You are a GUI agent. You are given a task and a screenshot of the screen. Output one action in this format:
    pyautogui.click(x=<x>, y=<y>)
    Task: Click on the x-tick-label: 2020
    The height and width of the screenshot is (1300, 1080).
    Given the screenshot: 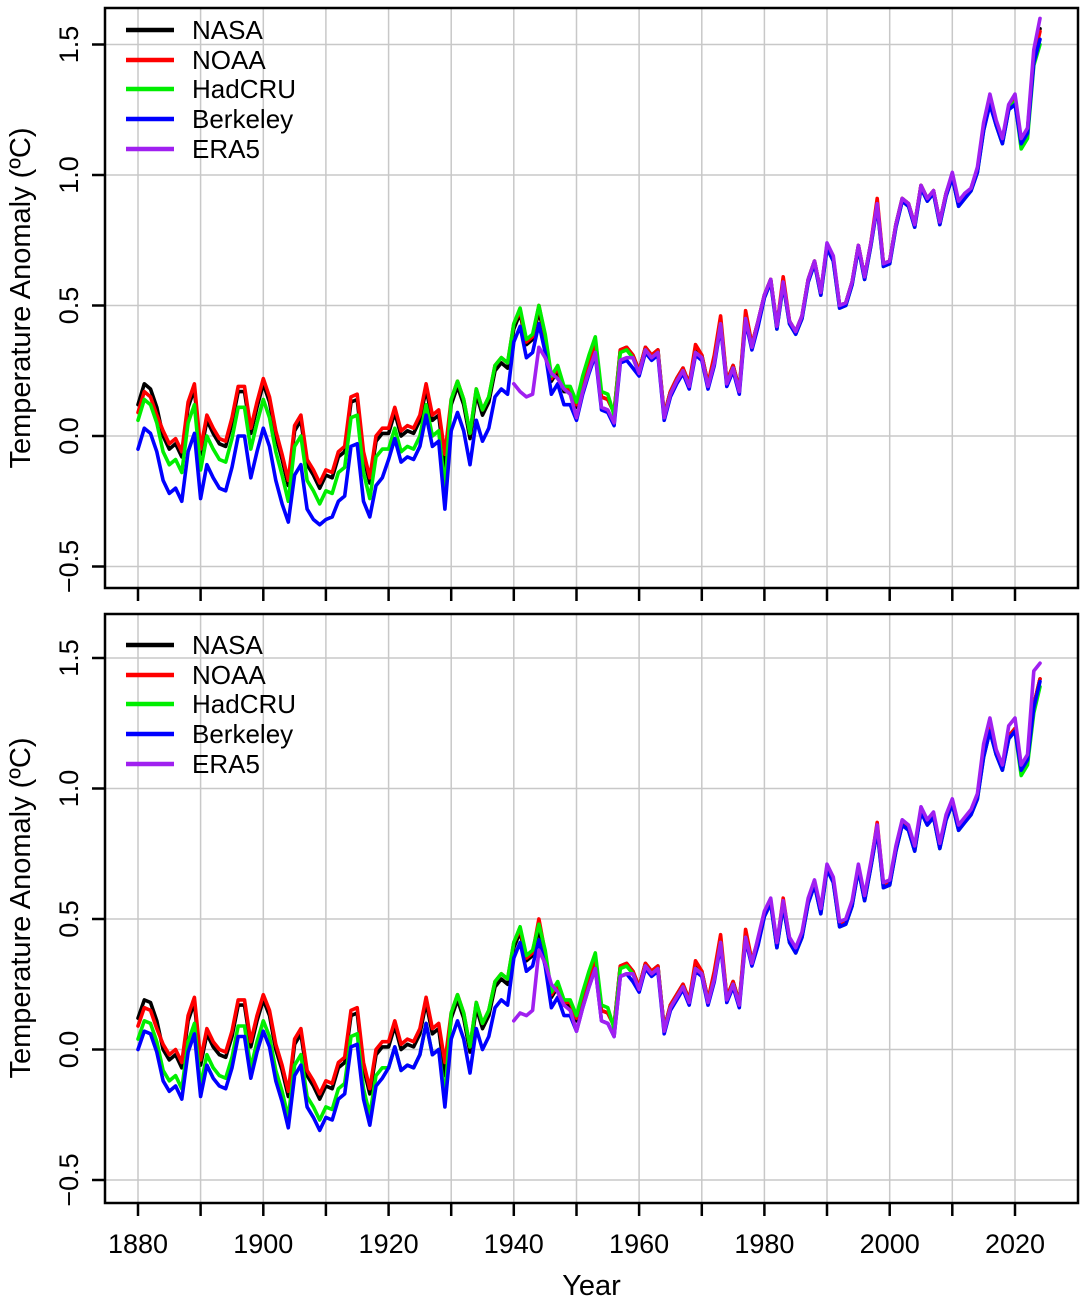 What is the action you would take?
    pyautogui.click(x=1015, y=1244)
    